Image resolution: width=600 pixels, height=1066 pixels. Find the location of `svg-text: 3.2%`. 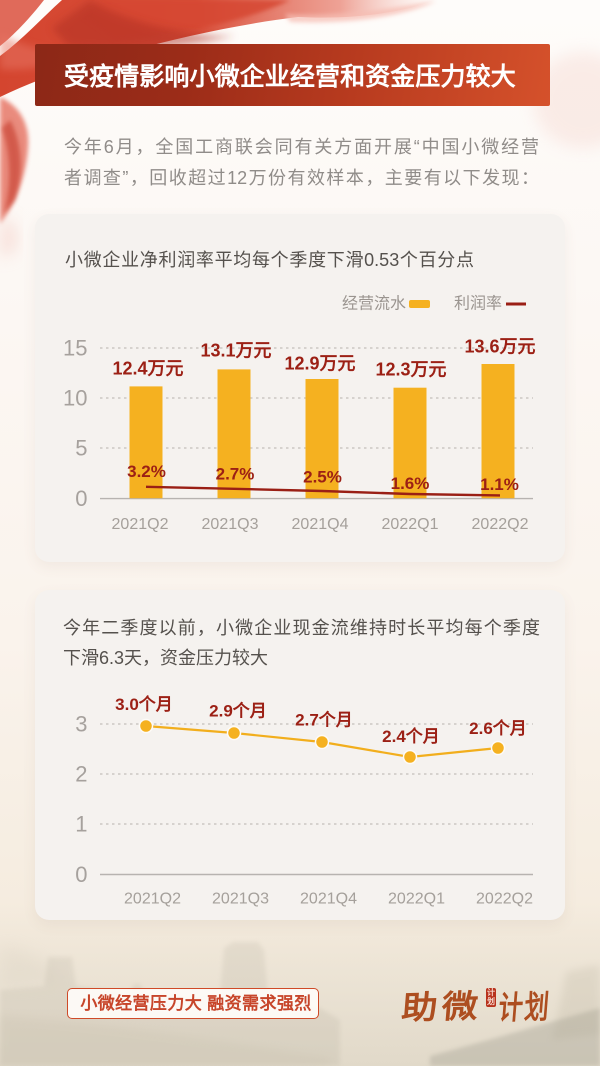

svg-text: 3.2% is located at coordinates (146, 471).